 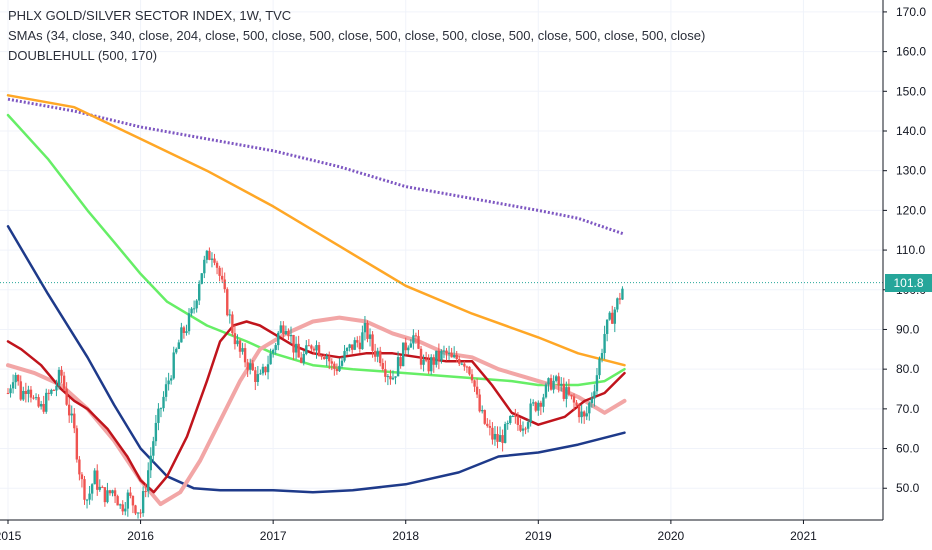 I want to click on x-tick-label: 2016, so click(x=140, y=536).